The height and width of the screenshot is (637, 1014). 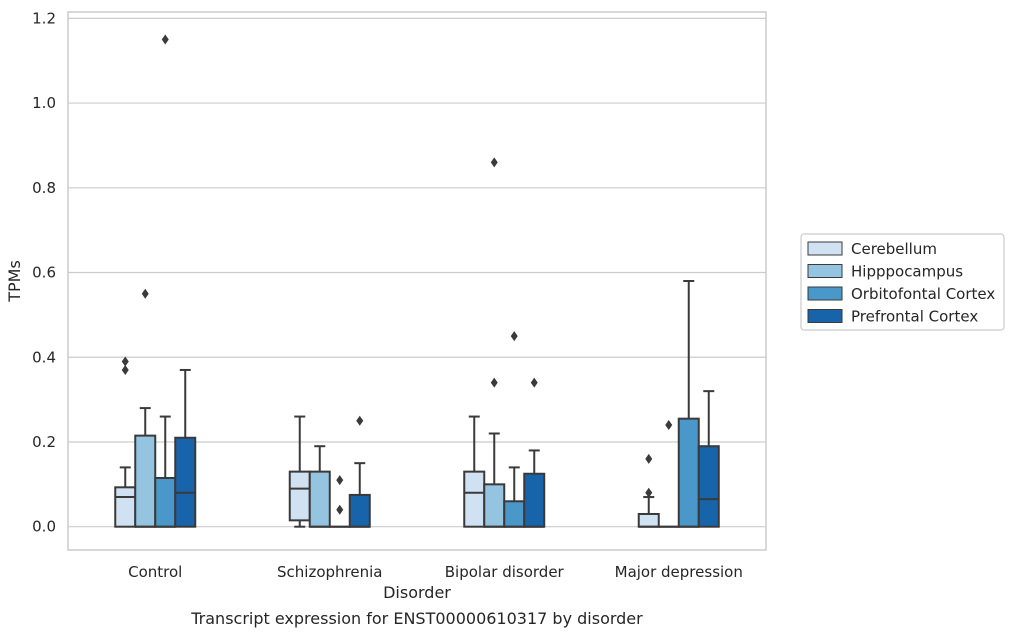 I want to click on legend-frame, so click(x=902, y=282).